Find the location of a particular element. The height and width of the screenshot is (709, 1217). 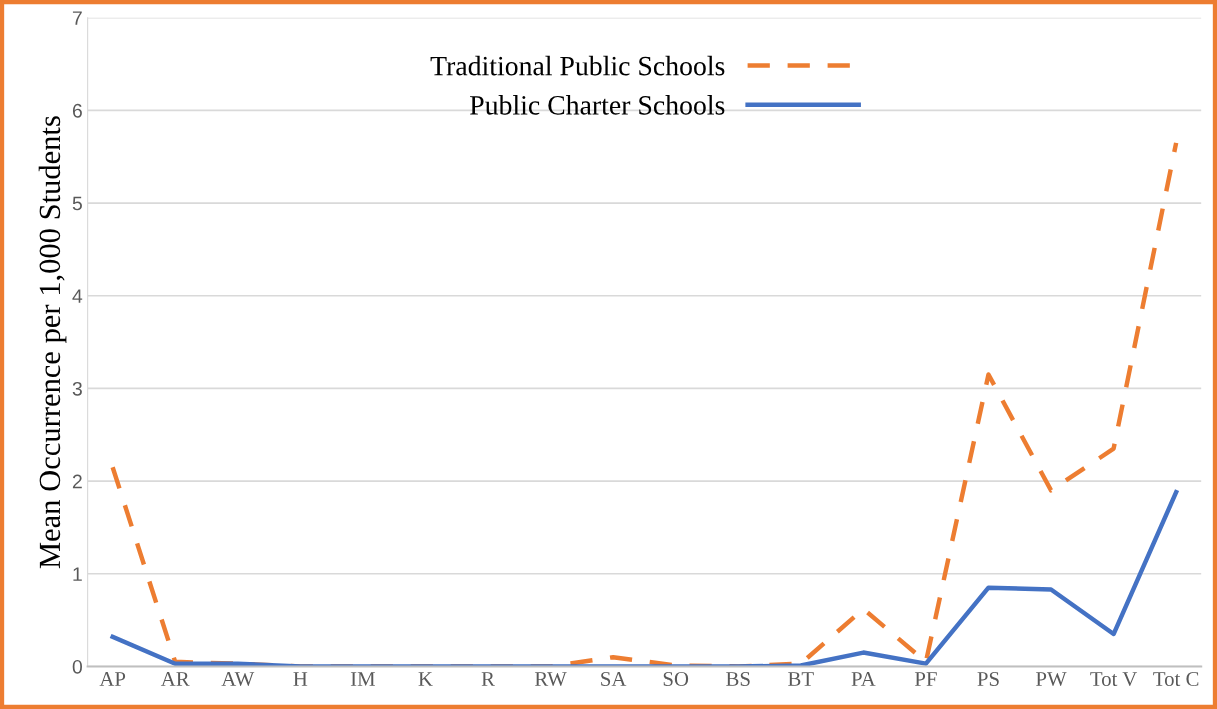

x-tick-label: AP is located at coordinates (112, 679).